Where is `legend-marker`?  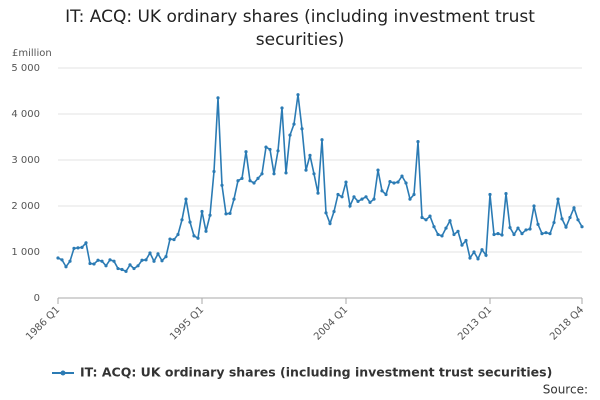 legend-marker is located at coordinates (63, 373).